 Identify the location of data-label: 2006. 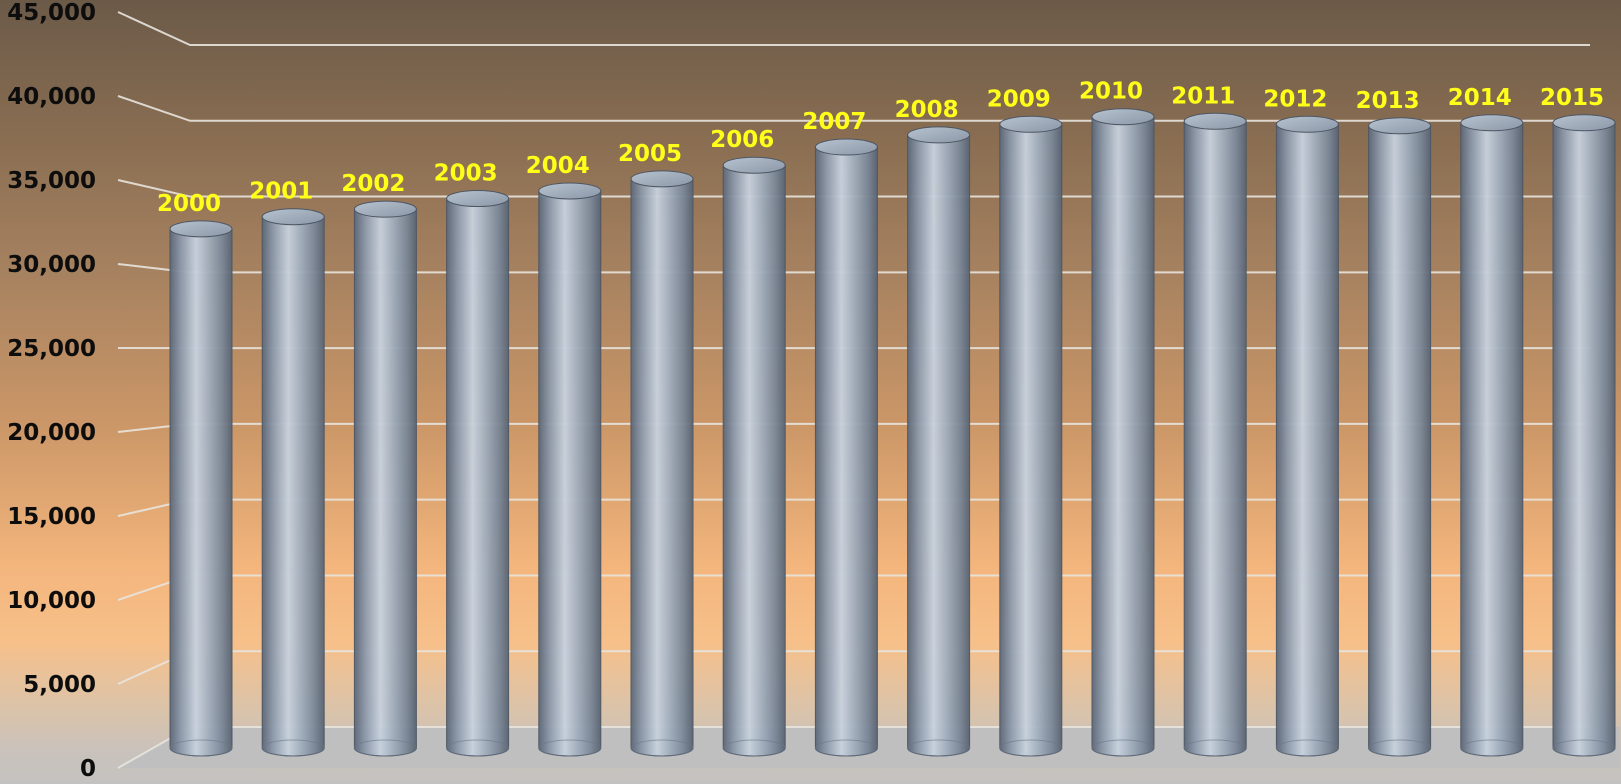
(742, 140).